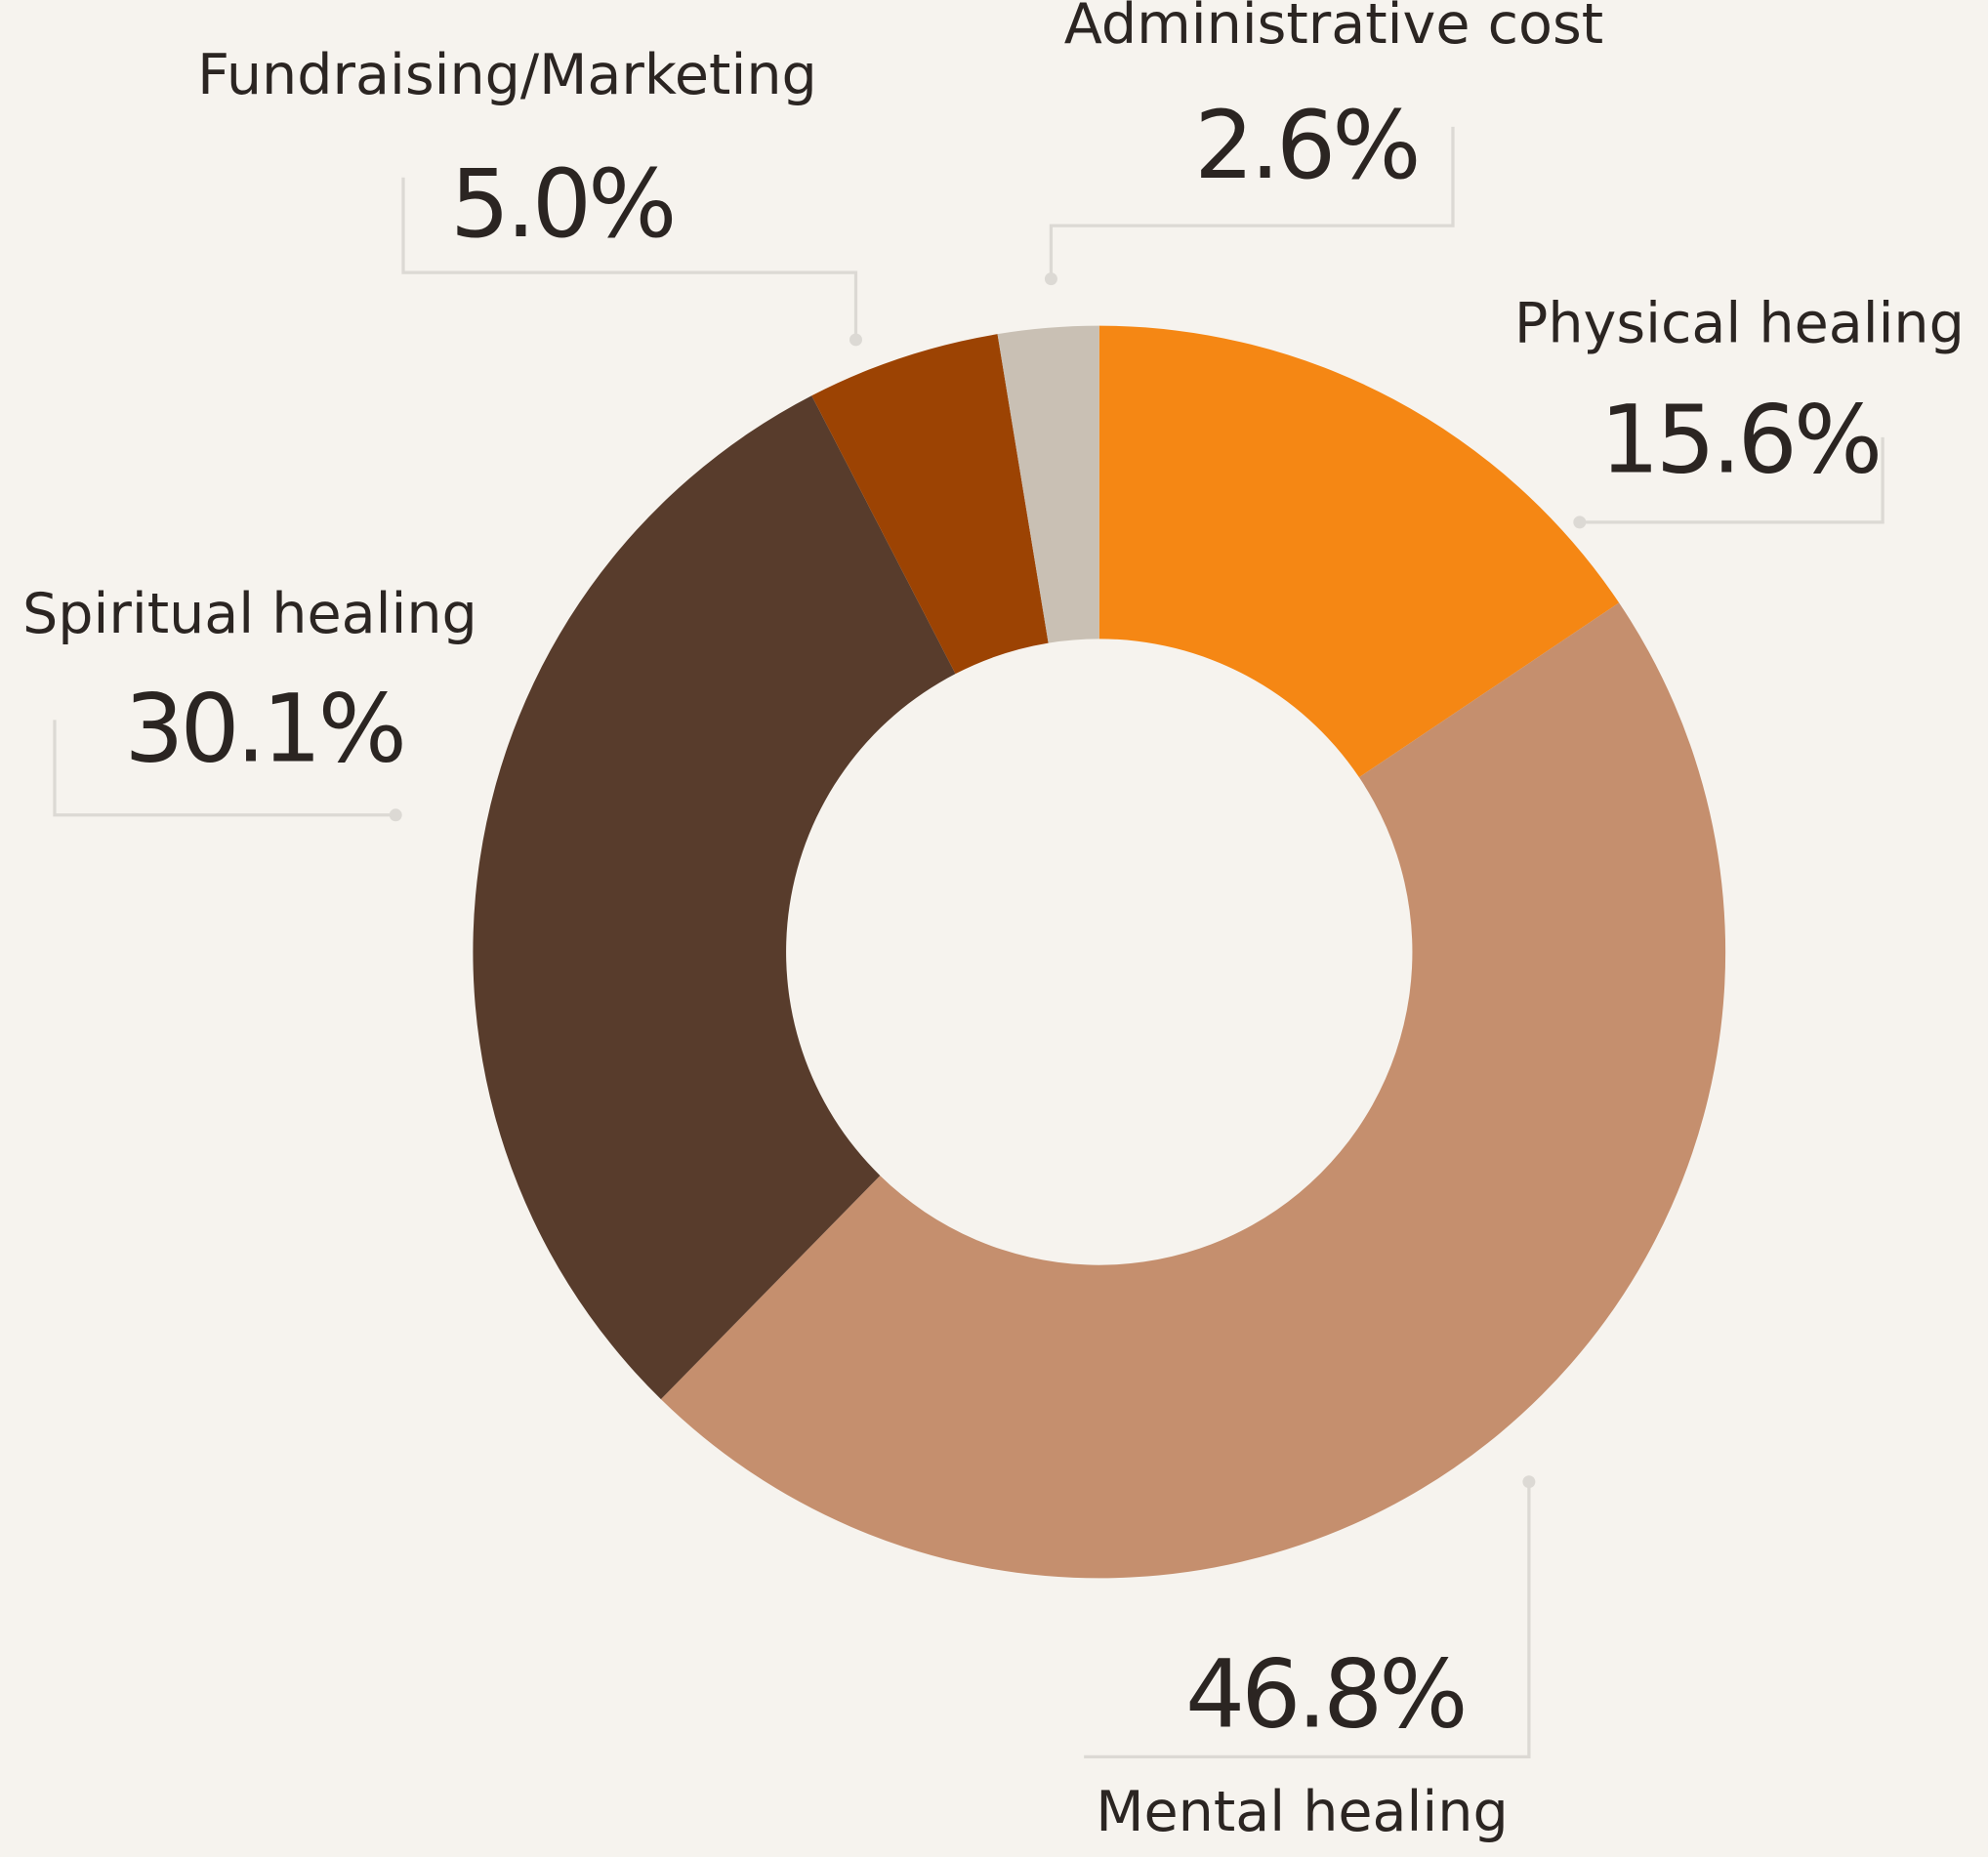 Image resolution: width=1988 pixels, height=1857 pixels. I want to click on segment-value: 2.6%, so click(1305, 145).